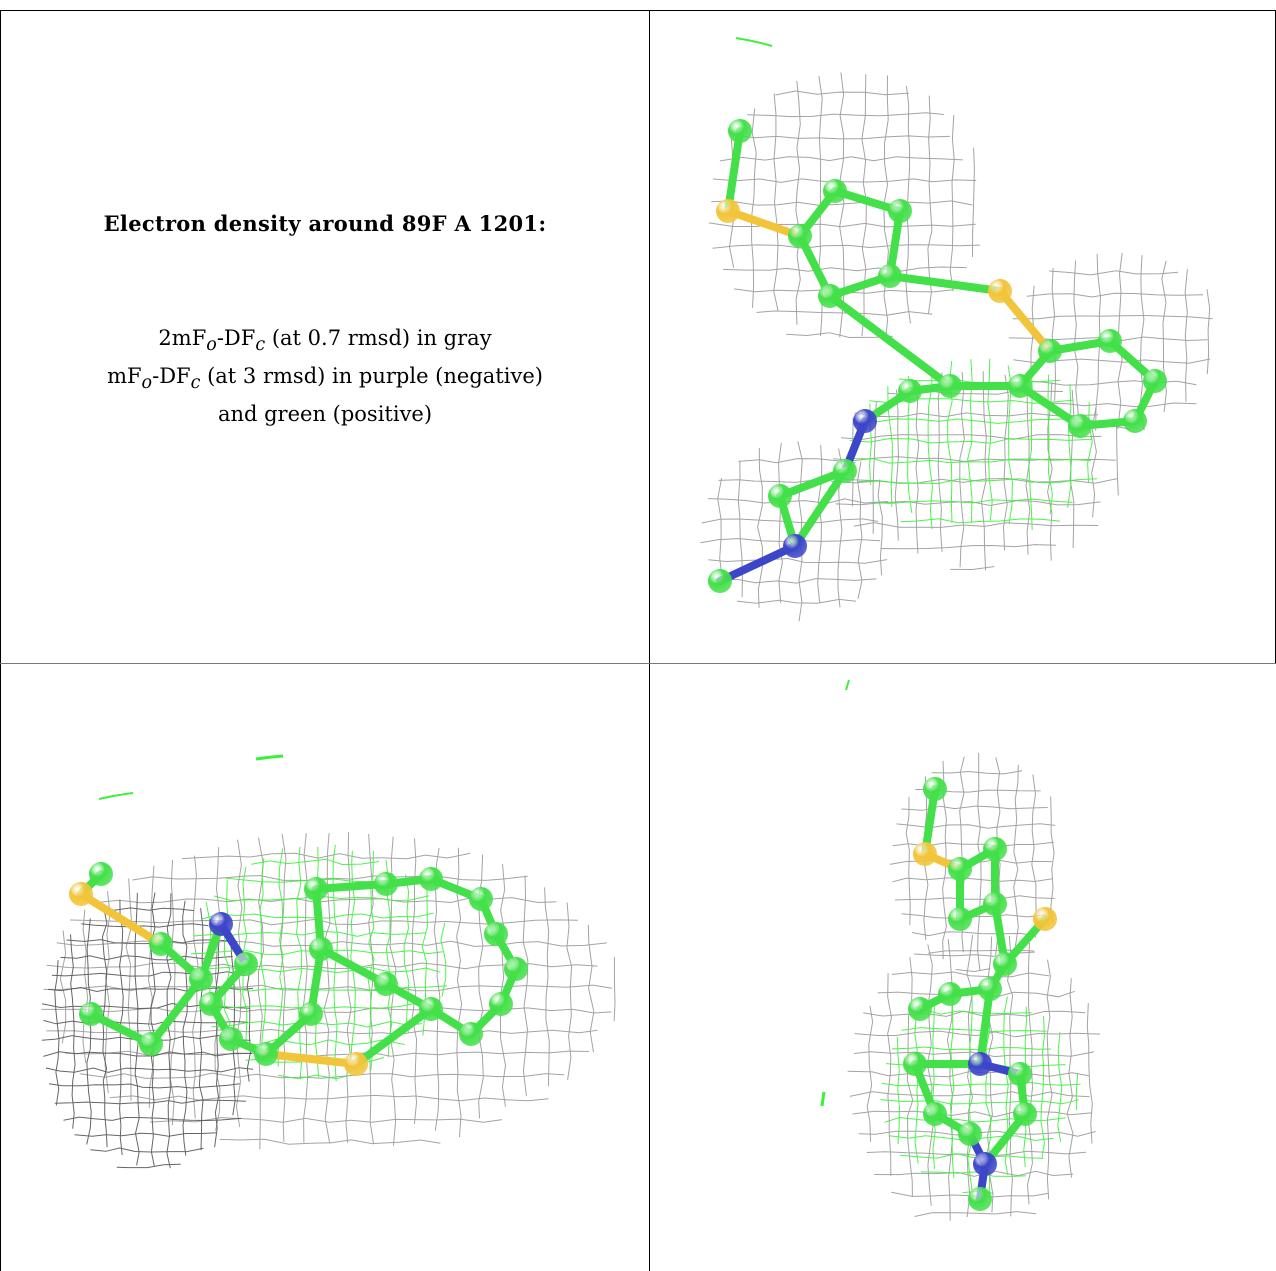 This screenshot has height=1271, width=1276. Describe the element at coordinates (325, 223) in the screenshot. I see `legend-title: Electron density around 89F A 1201:` at that location.